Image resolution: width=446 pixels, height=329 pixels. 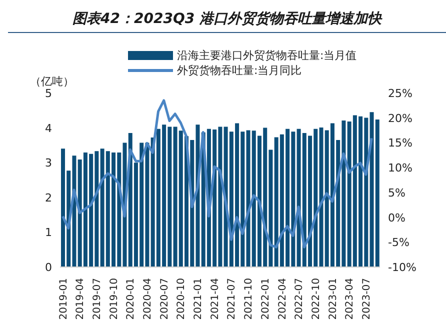 What do you see at coordinates (97, 299) in the screenshot?
I see `x-tick-label: 2019-07` at bounding box center [97, 299].